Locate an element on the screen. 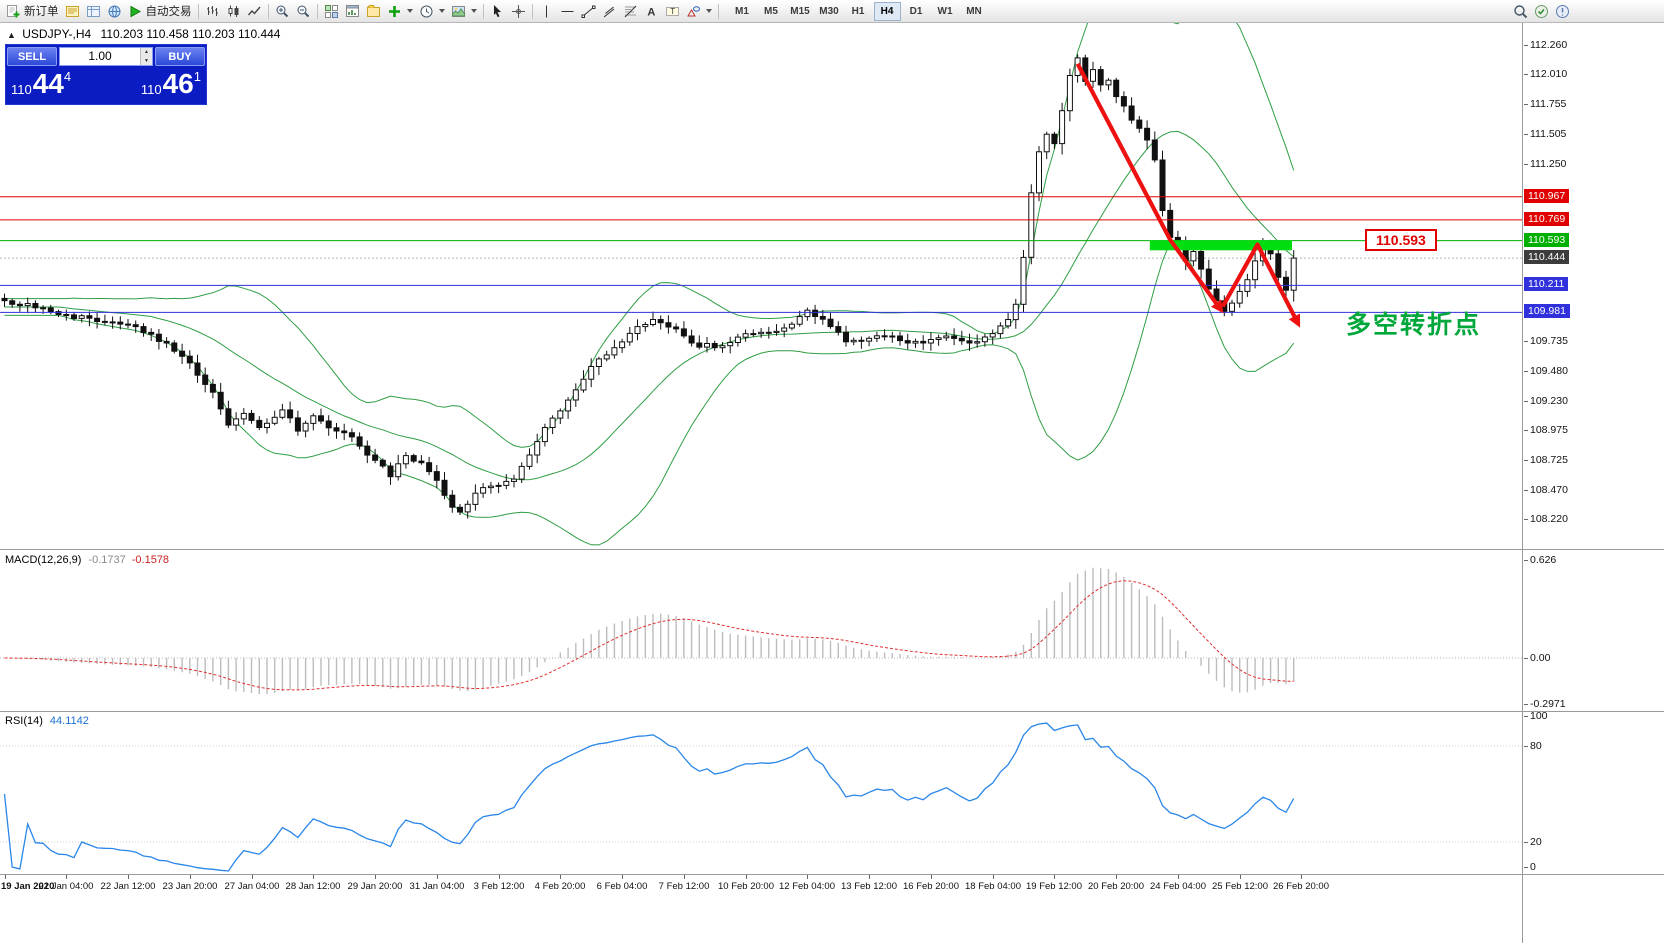 The height and width of the screenshot is (943, 1664). data-window-button is located at coordinates (93, 11).